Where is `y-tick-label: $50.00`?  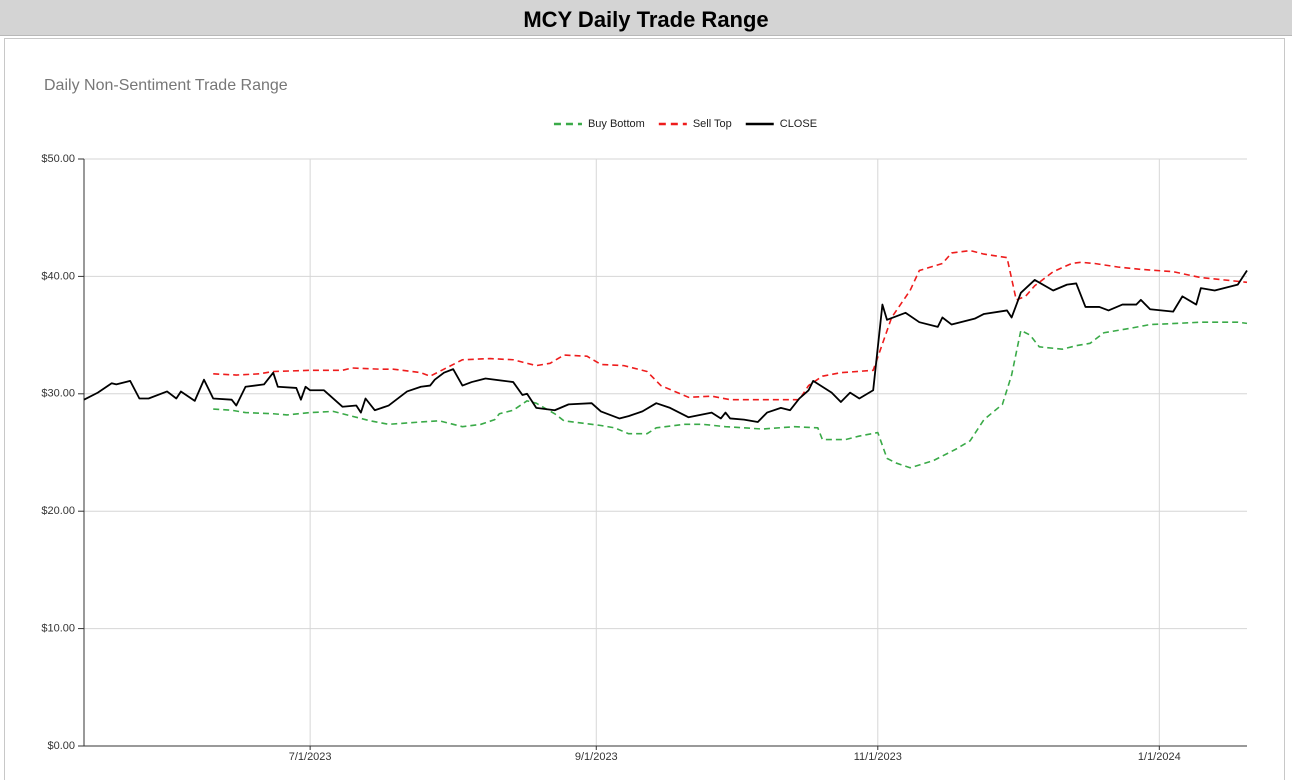 y-tick-label: $50.00 is located at coordinates (58, 159).